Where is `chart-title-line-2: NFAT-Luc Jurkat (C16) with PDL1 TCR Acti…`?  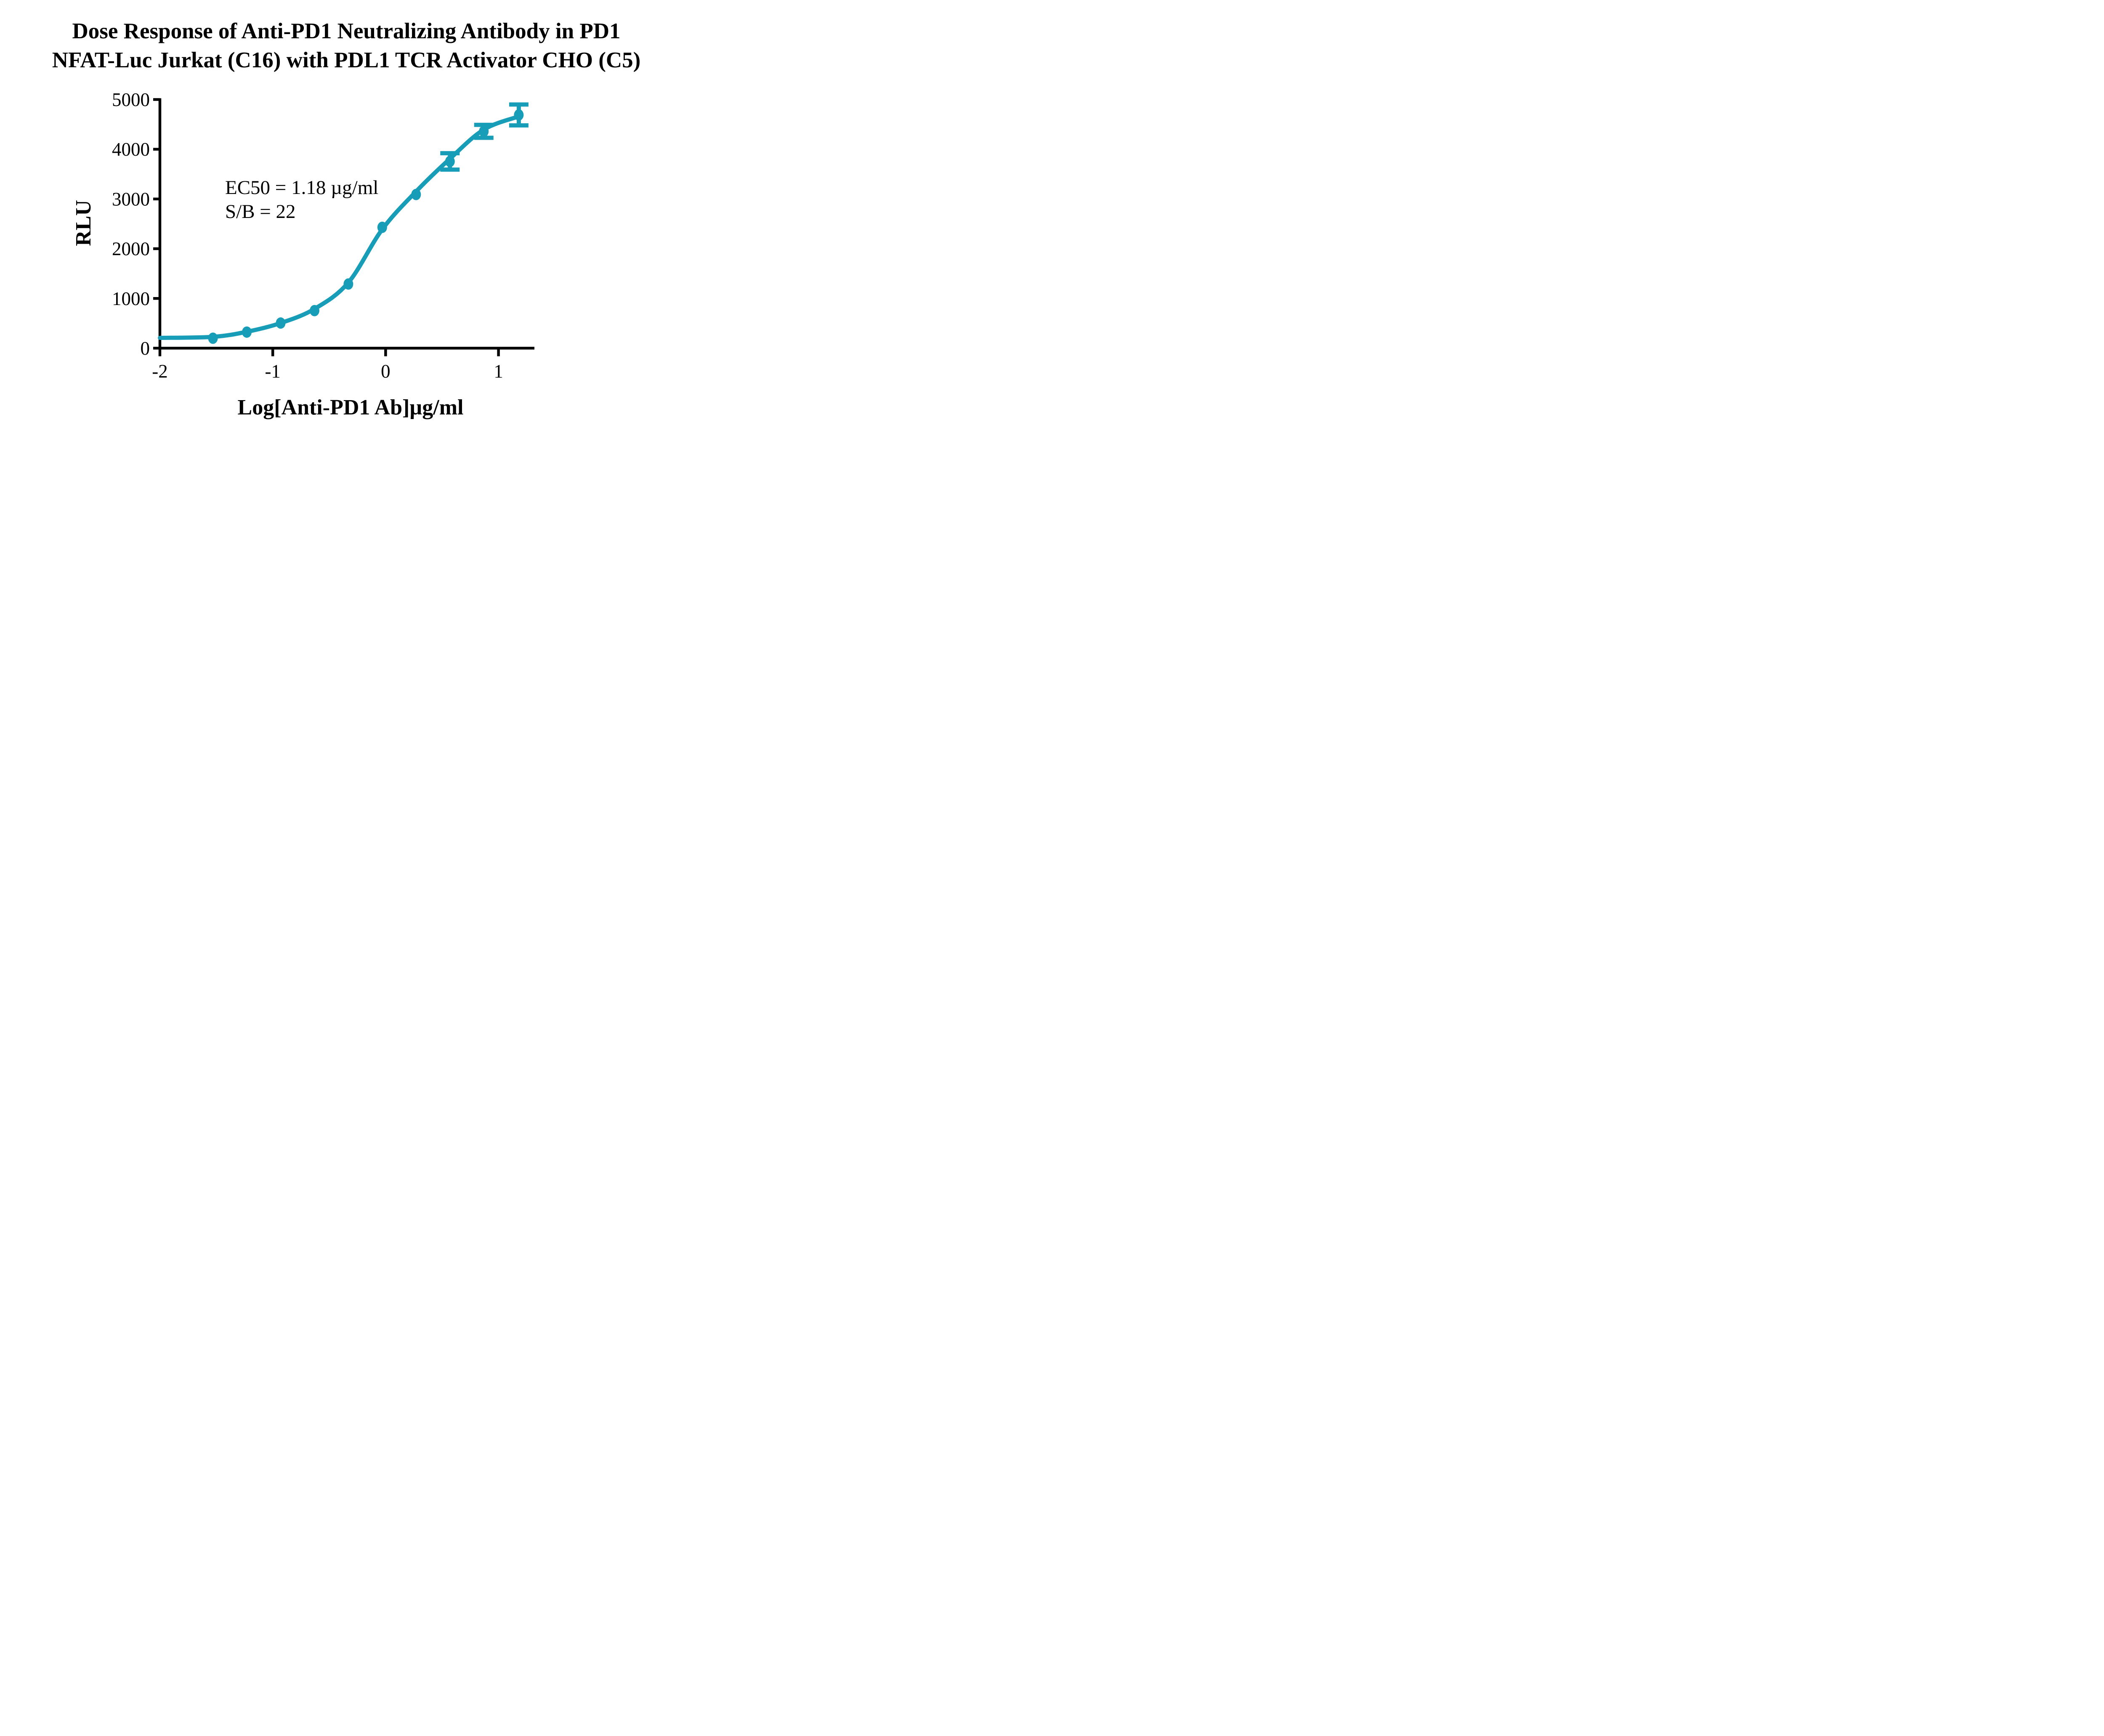 chart-title-line-2: NFAT-Luc Jurkat (C16) with PDL1 TCR Acti… is located at coordinates (346, 60).